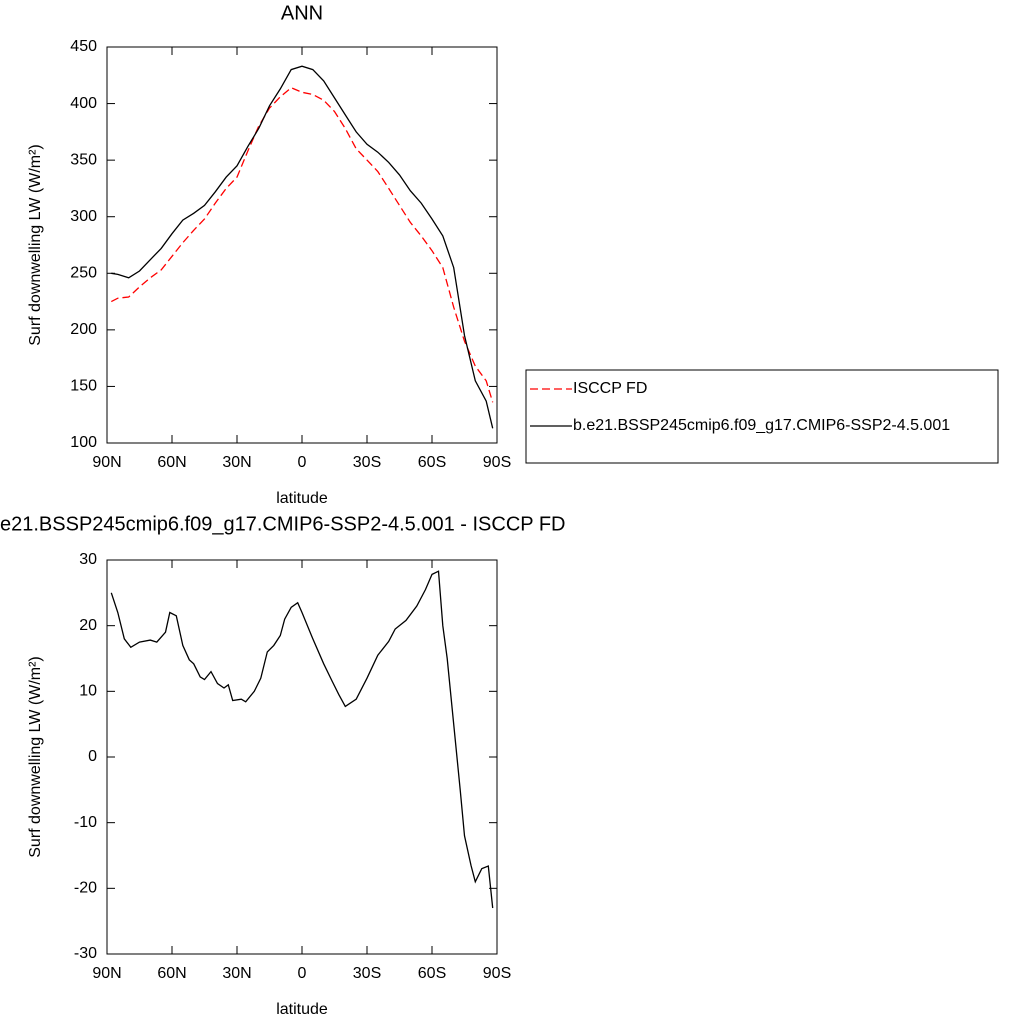 This screenshot has height=1024, width=1024. I want to click on y-tick-label: 100, so click(83, 442).